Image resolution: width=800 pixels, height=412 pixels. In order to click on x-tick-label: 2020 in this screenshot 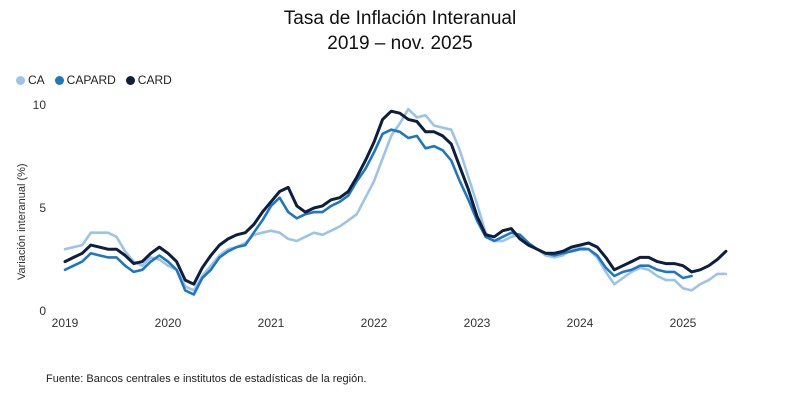, I will do `click(168, 323)`.